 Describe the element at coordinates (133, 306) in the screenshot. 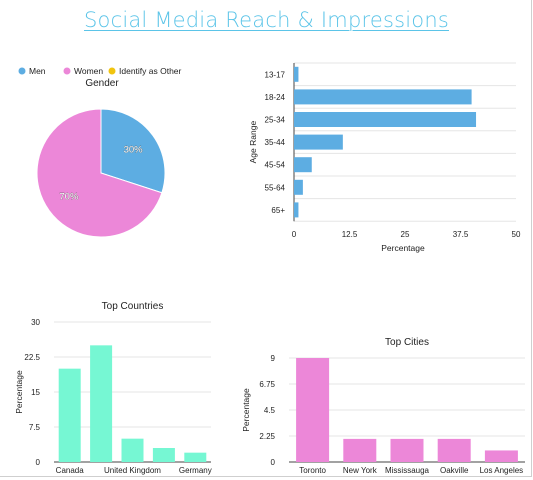

I see `chart-title: Top Countries` at that location.